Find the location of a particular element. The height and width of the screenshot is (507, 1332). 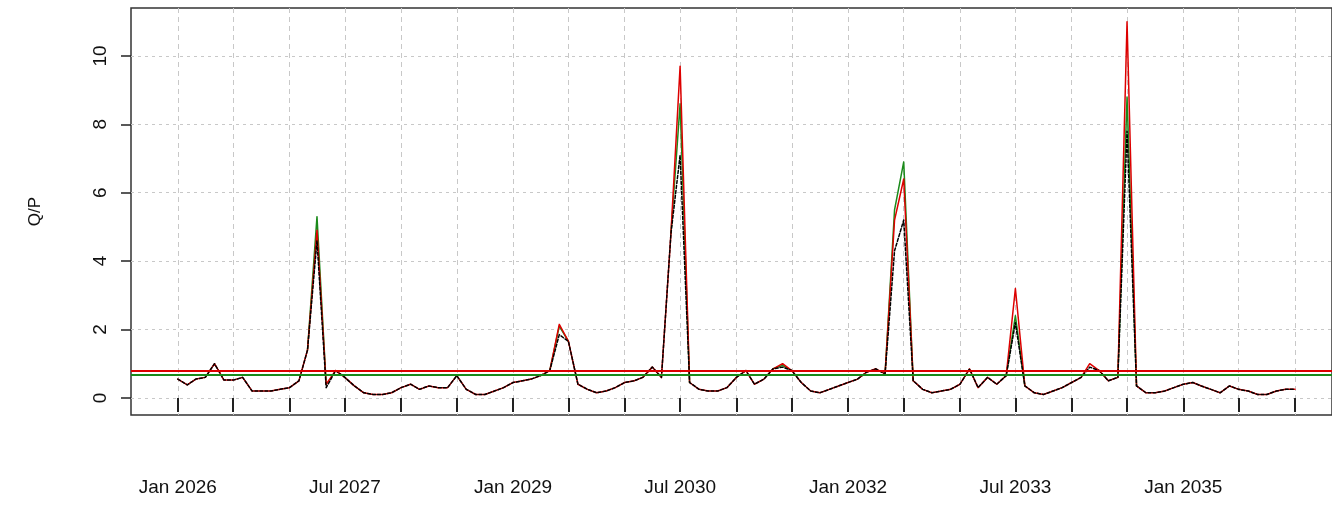

y-tick-label: 4 is located at coordinates (99, 261).